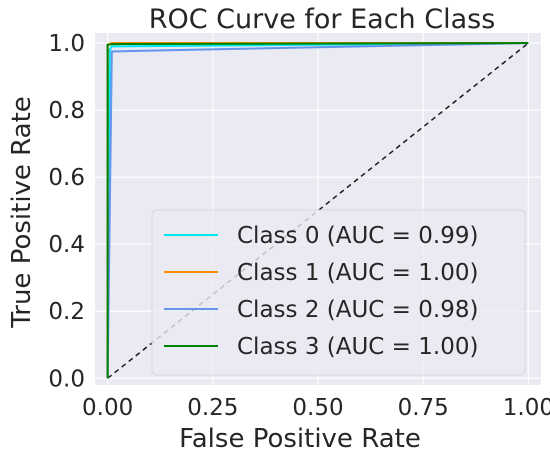 This screenshot has height=457, width=550. I want to click on legend-label-class-0: Class 0 (AUC = 0.99), so click(357, 236).